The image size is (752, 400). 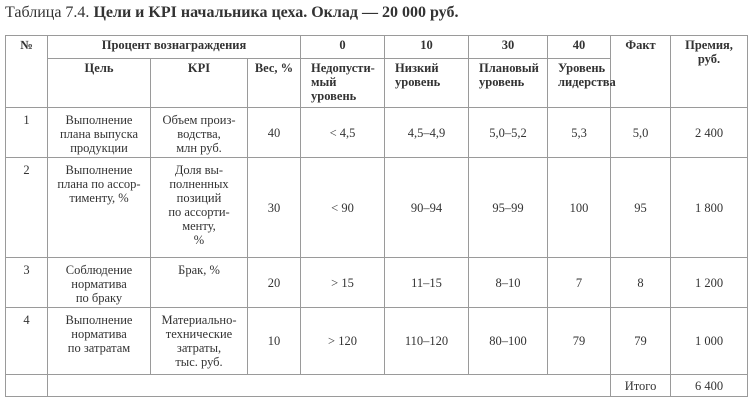 I want to click on table-cell: 1 800, so click(x=709, y=207).